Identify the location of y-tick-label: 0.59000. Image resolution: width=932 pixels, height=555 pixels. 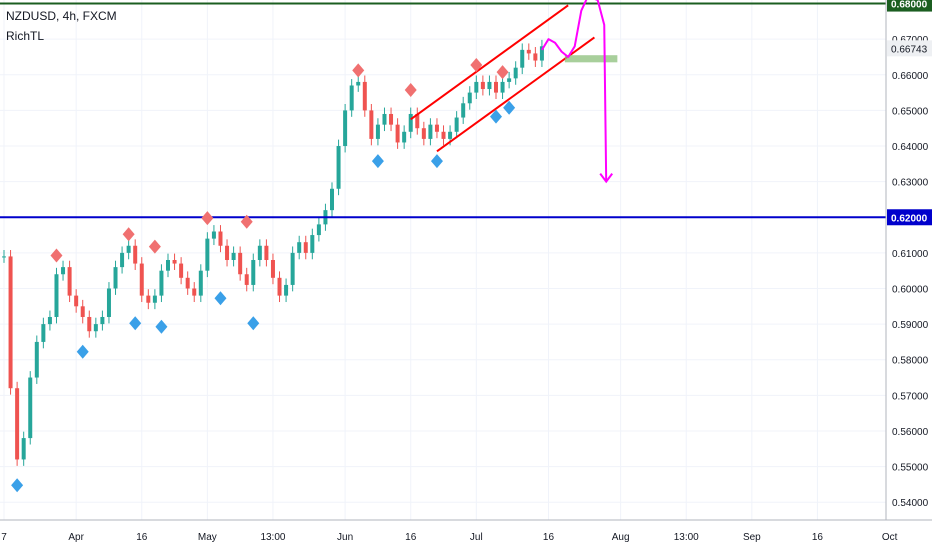
(910, 325).